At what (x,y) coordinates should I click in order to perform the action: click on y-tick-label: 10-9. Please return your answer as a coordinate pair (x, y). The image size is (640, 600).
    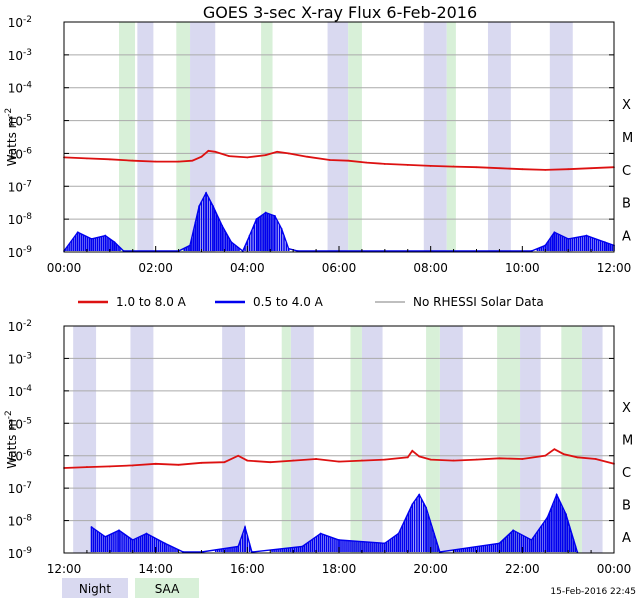
    Looking at the image, I should click on (20, 252).